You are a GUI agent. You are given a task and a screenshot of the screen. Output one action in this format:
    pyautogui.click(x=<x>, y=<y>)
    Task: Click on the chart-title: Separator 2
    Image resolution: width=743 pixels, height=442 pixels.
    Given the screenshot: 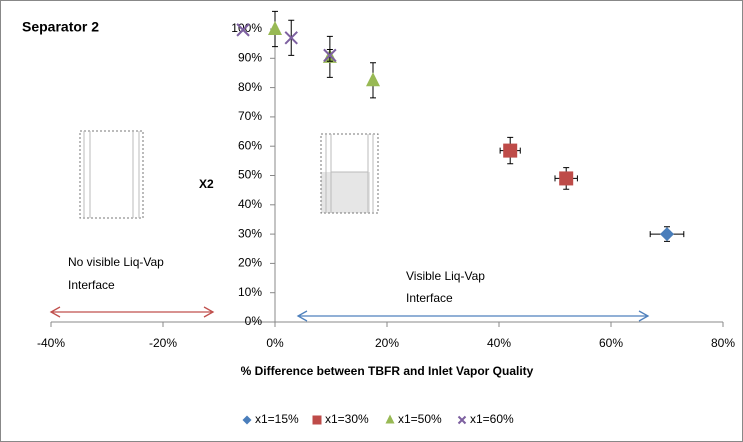 What is the action you would take?
    pyautogui.click(x=60, y=27)
    